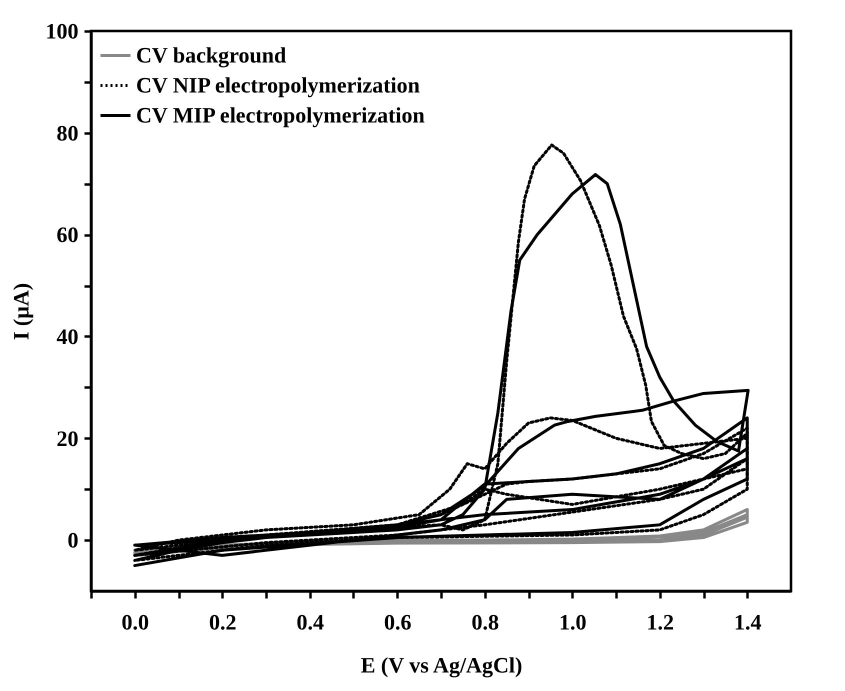 This screenshot has width=845, height=691. What do you see at coordinates (67, 438) in the screenshot?
I see `y-tick-label: 20` at bounding box center [67, 438].